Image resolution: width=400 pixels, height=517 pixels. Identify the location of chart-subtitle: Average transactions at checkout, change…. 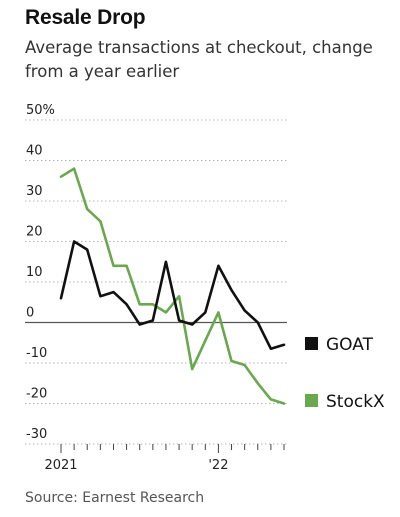
(199, 59).